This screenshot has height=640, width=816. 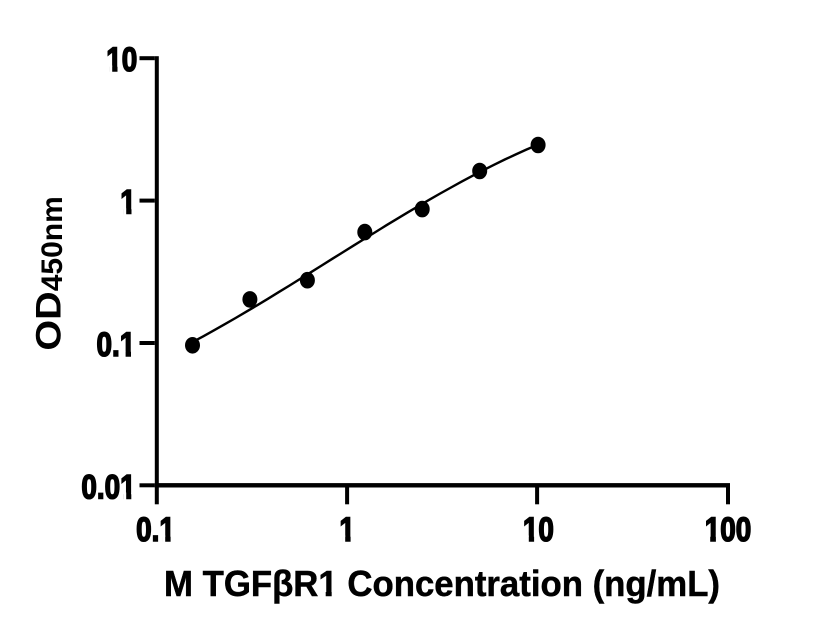 What do you see at coordinates (728, 529) in the screenshot?
I see `svg-text: 100` at bounding box center [728, 529].